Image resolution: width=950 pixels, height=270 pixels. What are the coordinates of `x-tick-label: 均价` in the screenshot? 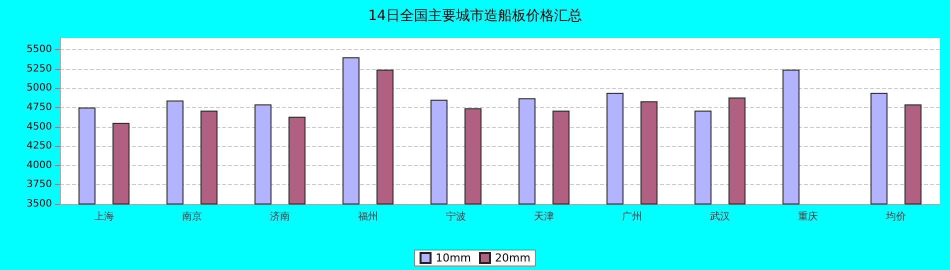 It's located at (895, 216).